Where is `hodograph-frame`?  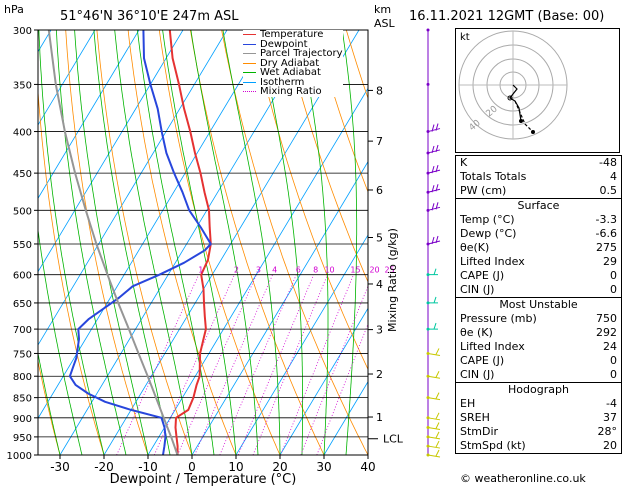 hodograph-frame is located at coordinates (537, 90).